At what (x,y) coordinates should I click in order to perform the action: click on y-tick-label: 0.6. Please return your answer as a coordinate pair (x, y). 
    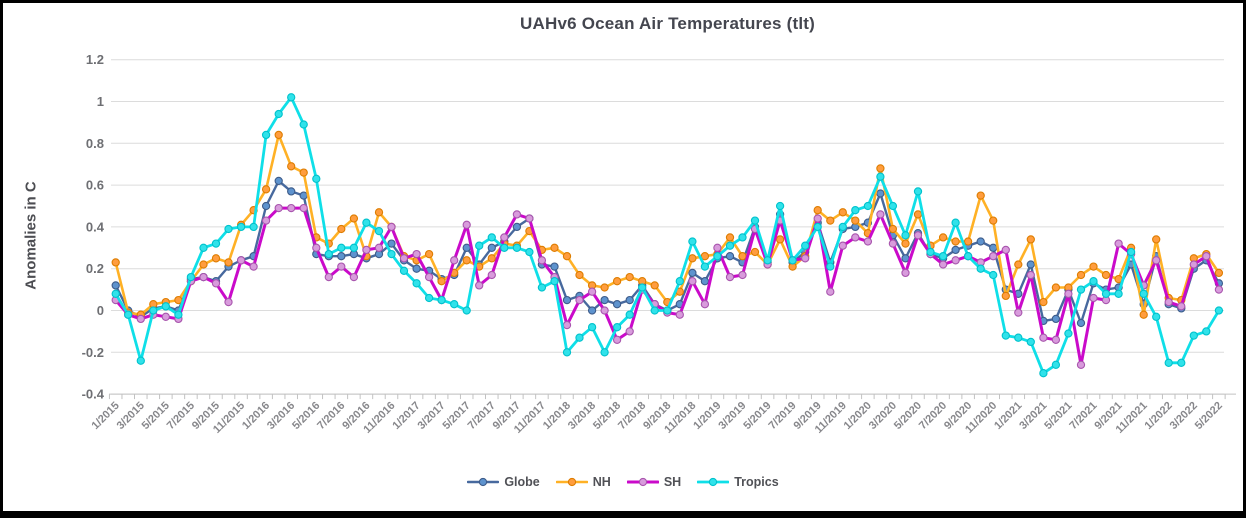
    Looking at the image, I should click on (95, 185).